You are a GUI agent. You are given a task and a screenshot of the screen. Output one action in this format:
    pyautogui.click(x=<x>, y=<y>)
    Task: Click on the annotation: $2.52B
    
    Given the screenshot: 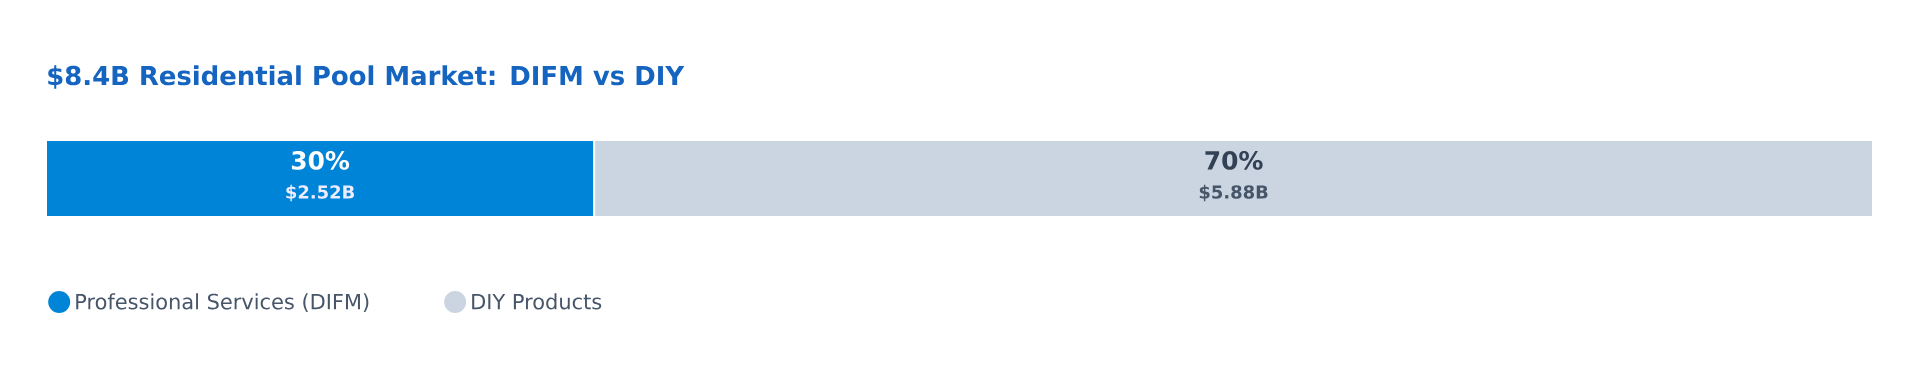 What is the action you would take?
    pyautogui.click(x=320, y=193)
    